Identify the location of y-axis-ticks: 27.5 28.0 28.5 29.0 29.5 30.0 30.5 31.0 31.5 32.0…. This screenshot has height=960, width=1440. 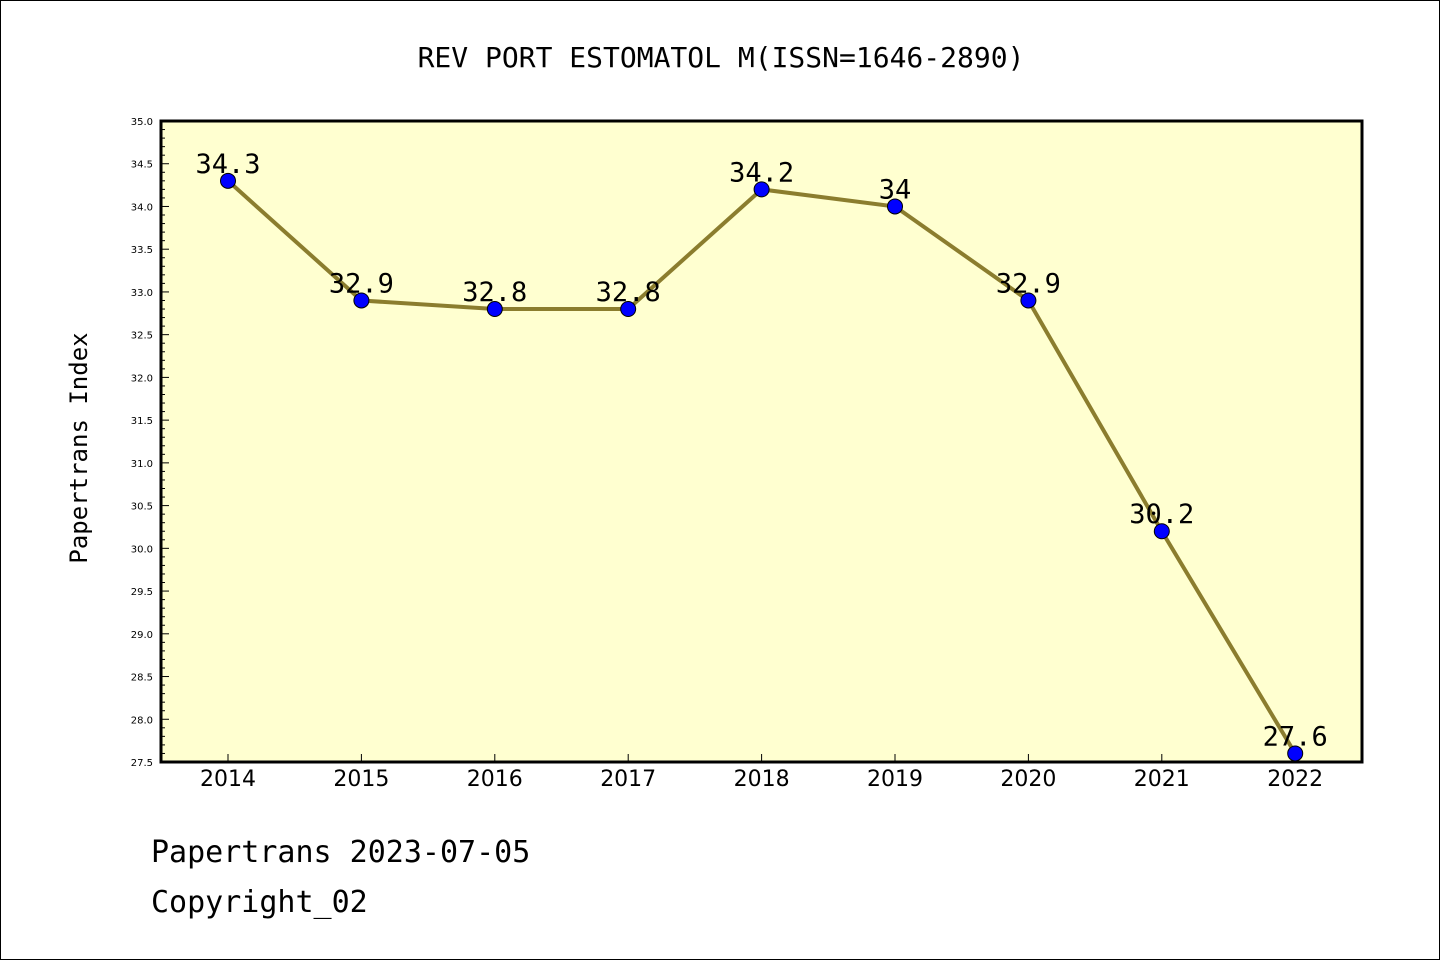
(150, 443).